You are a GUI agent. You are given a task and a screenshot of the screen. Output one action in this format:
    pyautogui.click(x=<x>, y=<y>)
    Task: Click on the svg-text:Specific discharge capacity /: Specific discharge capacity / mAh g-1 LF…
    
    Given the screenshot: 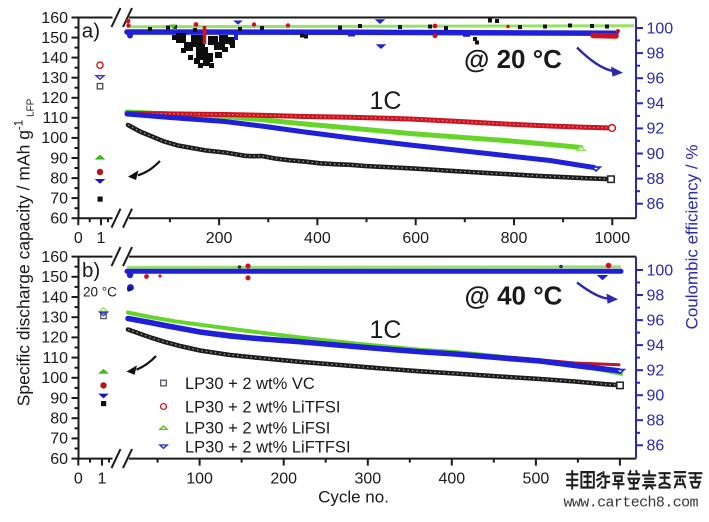 What is the action you would take?
    pyautogui.click(x=25, y=252)
    